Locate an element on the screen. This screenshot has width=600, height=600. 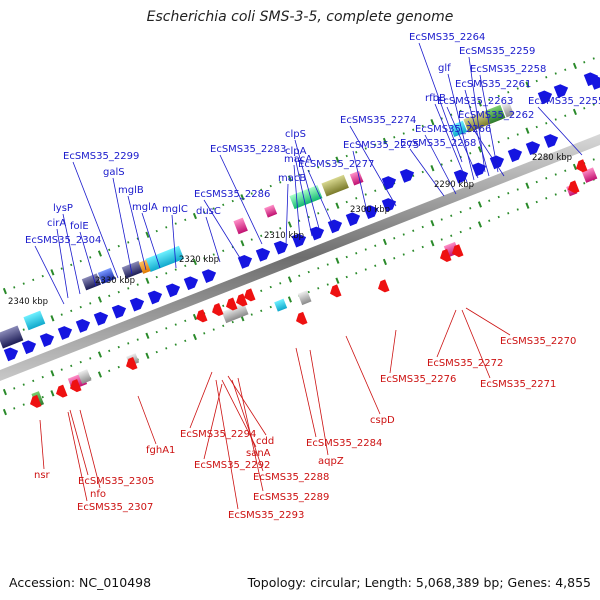
scale-label: 2320 kbp is located at coordinates (199, 260).